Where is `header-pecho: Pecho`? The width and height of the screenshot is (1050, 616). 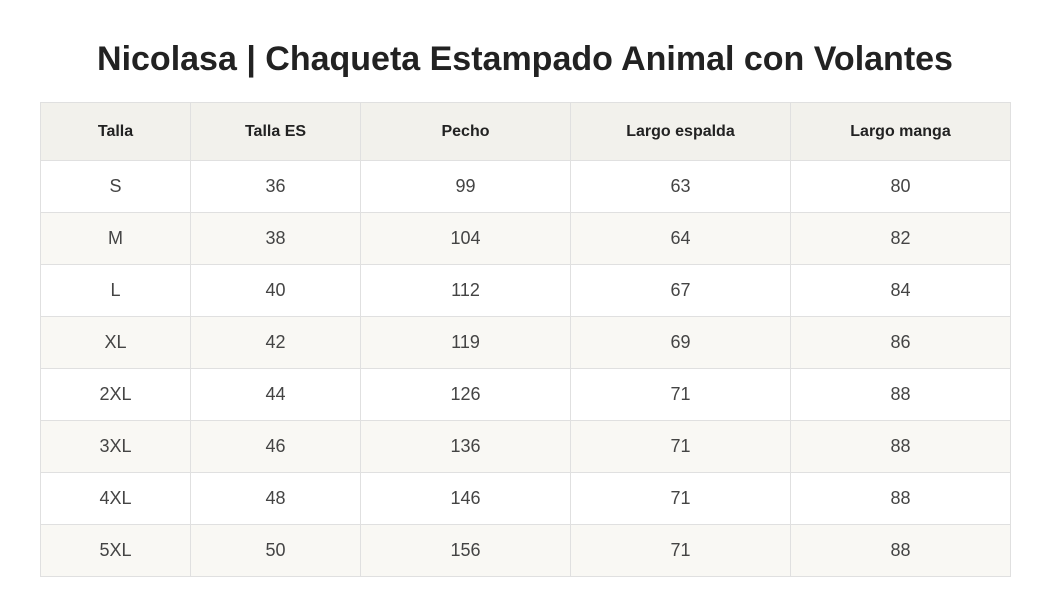
header-pecho: Pecho is located at coordinates (465, 131).